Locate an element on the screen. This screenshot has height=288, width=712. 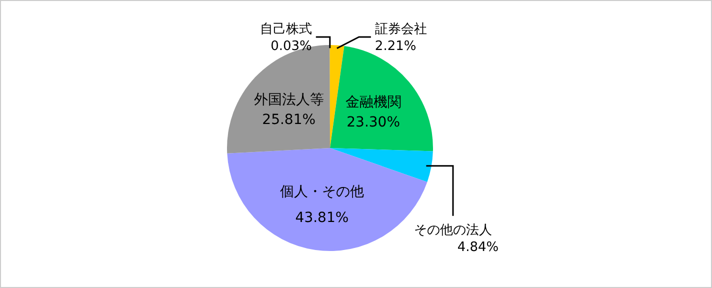
slice-label: 自己株式 is located at coordinates (286, 29).